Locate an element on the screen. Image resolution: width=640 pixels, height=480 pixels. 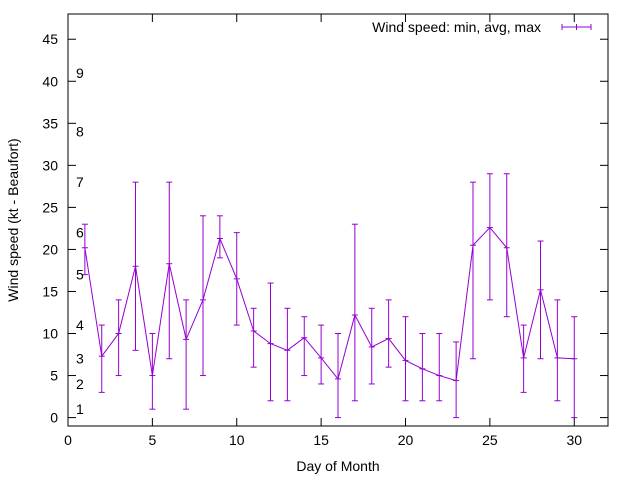
x-tick-label: 25 is located at coordinates (490, 440).